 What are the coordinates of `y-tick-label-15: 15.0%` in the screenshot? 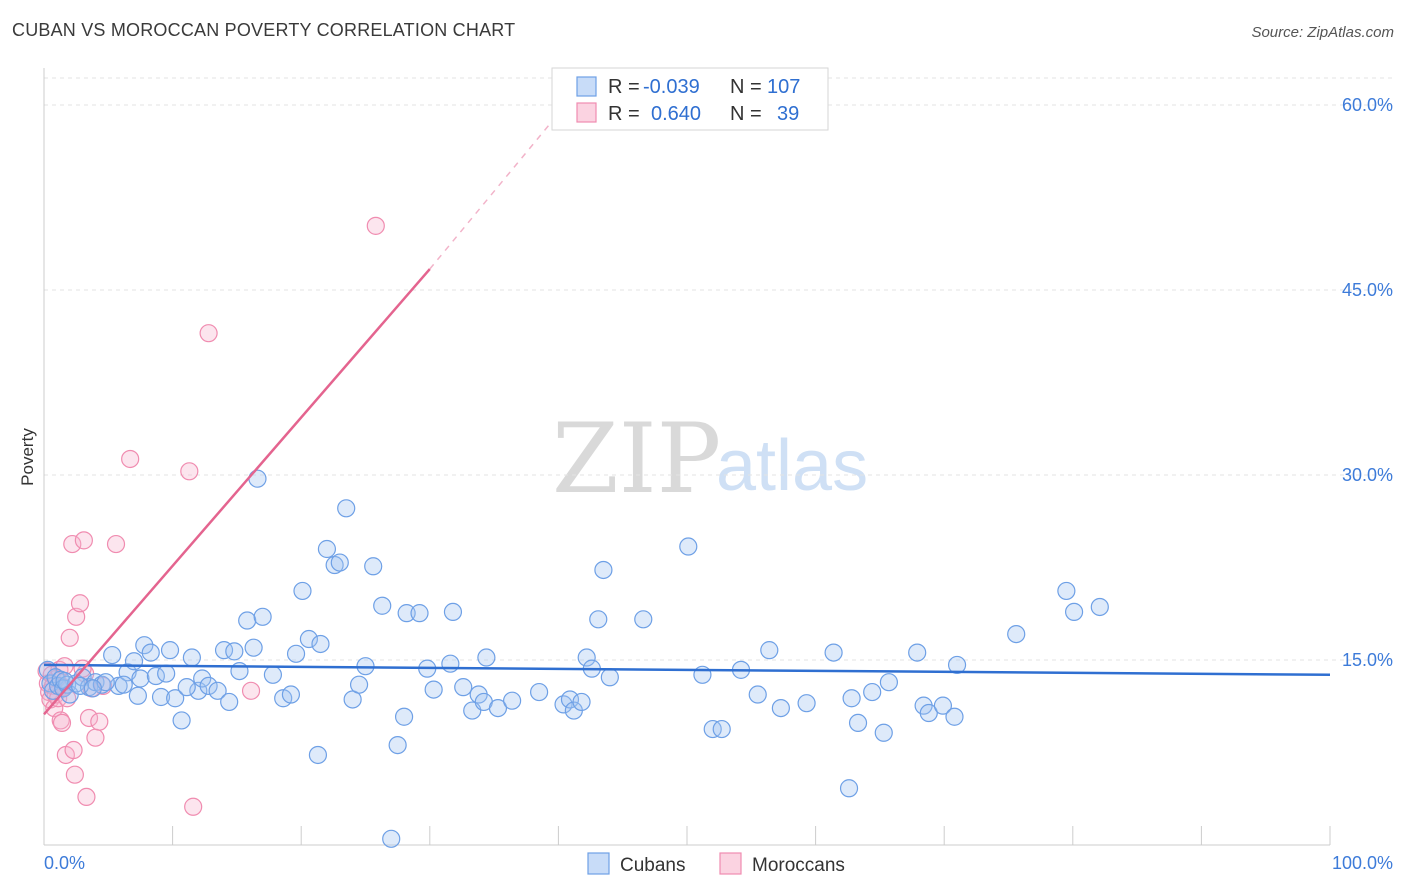 It's located at (1367, 660).